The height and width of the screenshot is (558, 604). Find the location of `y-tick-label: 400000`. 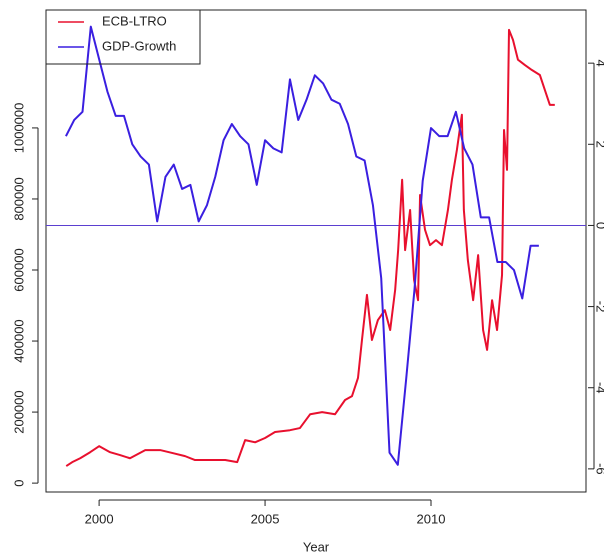

y-tick-label: 400000 is located at coordinates (18, 340).